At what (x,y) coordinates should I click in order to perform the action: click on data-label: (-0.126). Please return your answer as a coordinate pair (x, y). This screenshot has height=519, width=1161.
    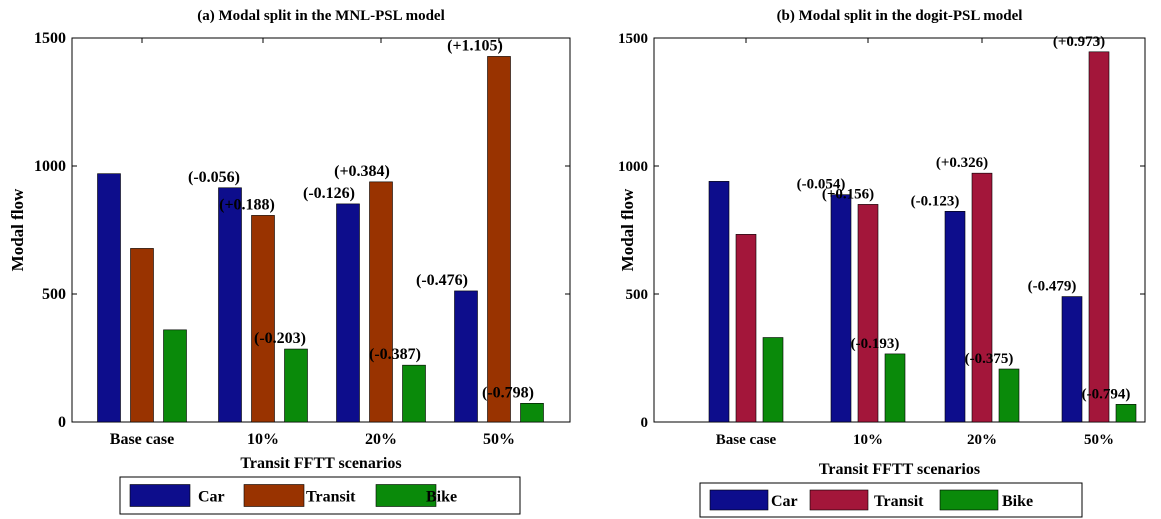
    Looking at the image, I should click on (329, 193).